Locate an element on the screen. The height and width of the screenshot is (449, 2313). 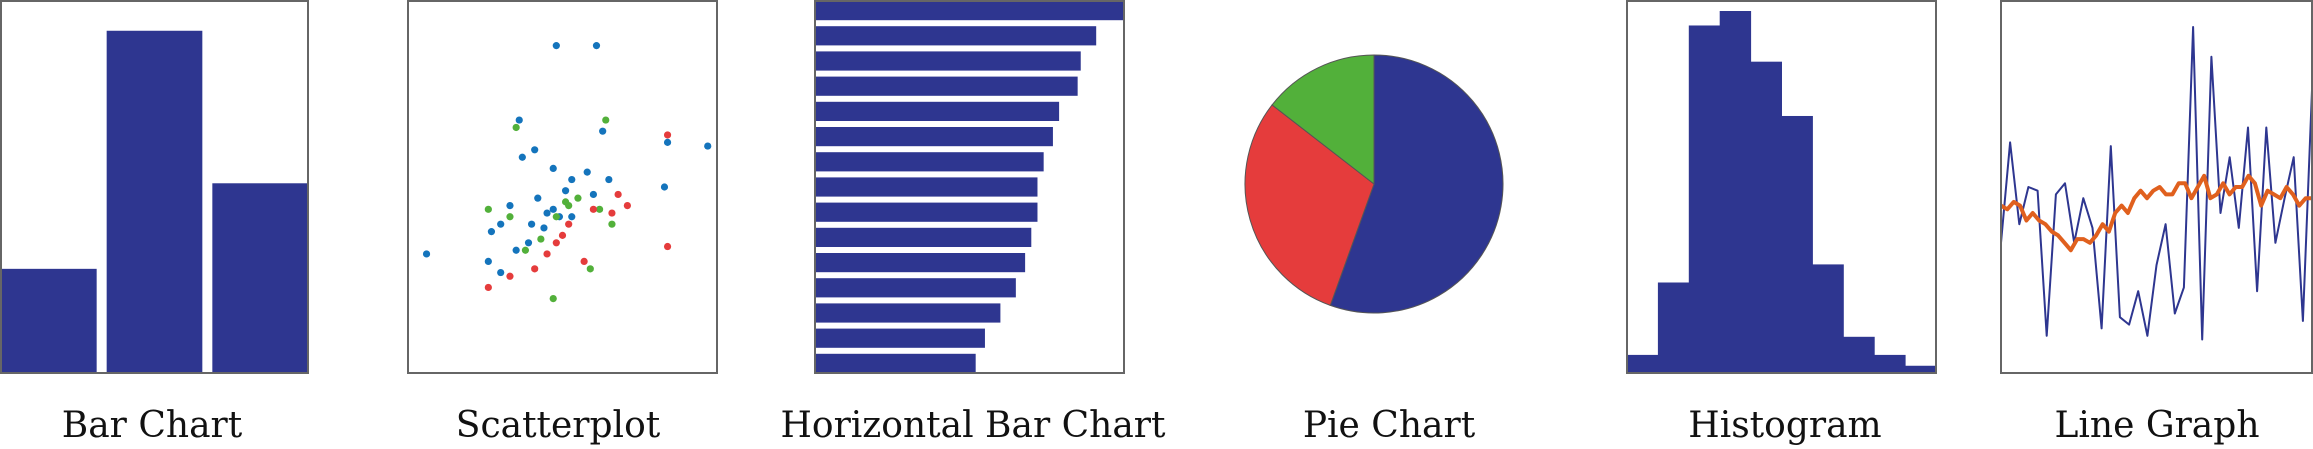
pie-slice-red is located at coordinates (1309, 205).